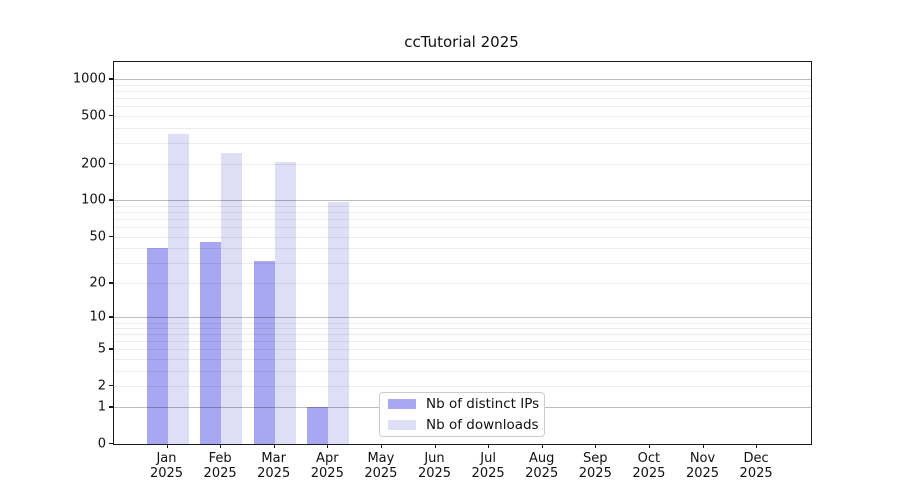 The width and height of the screenshot is (900, 500). What do you see at coordinates (482, 425) in the screenshot?
I see `legend-label: Nb of downloads` at bounding box center [482, 425].